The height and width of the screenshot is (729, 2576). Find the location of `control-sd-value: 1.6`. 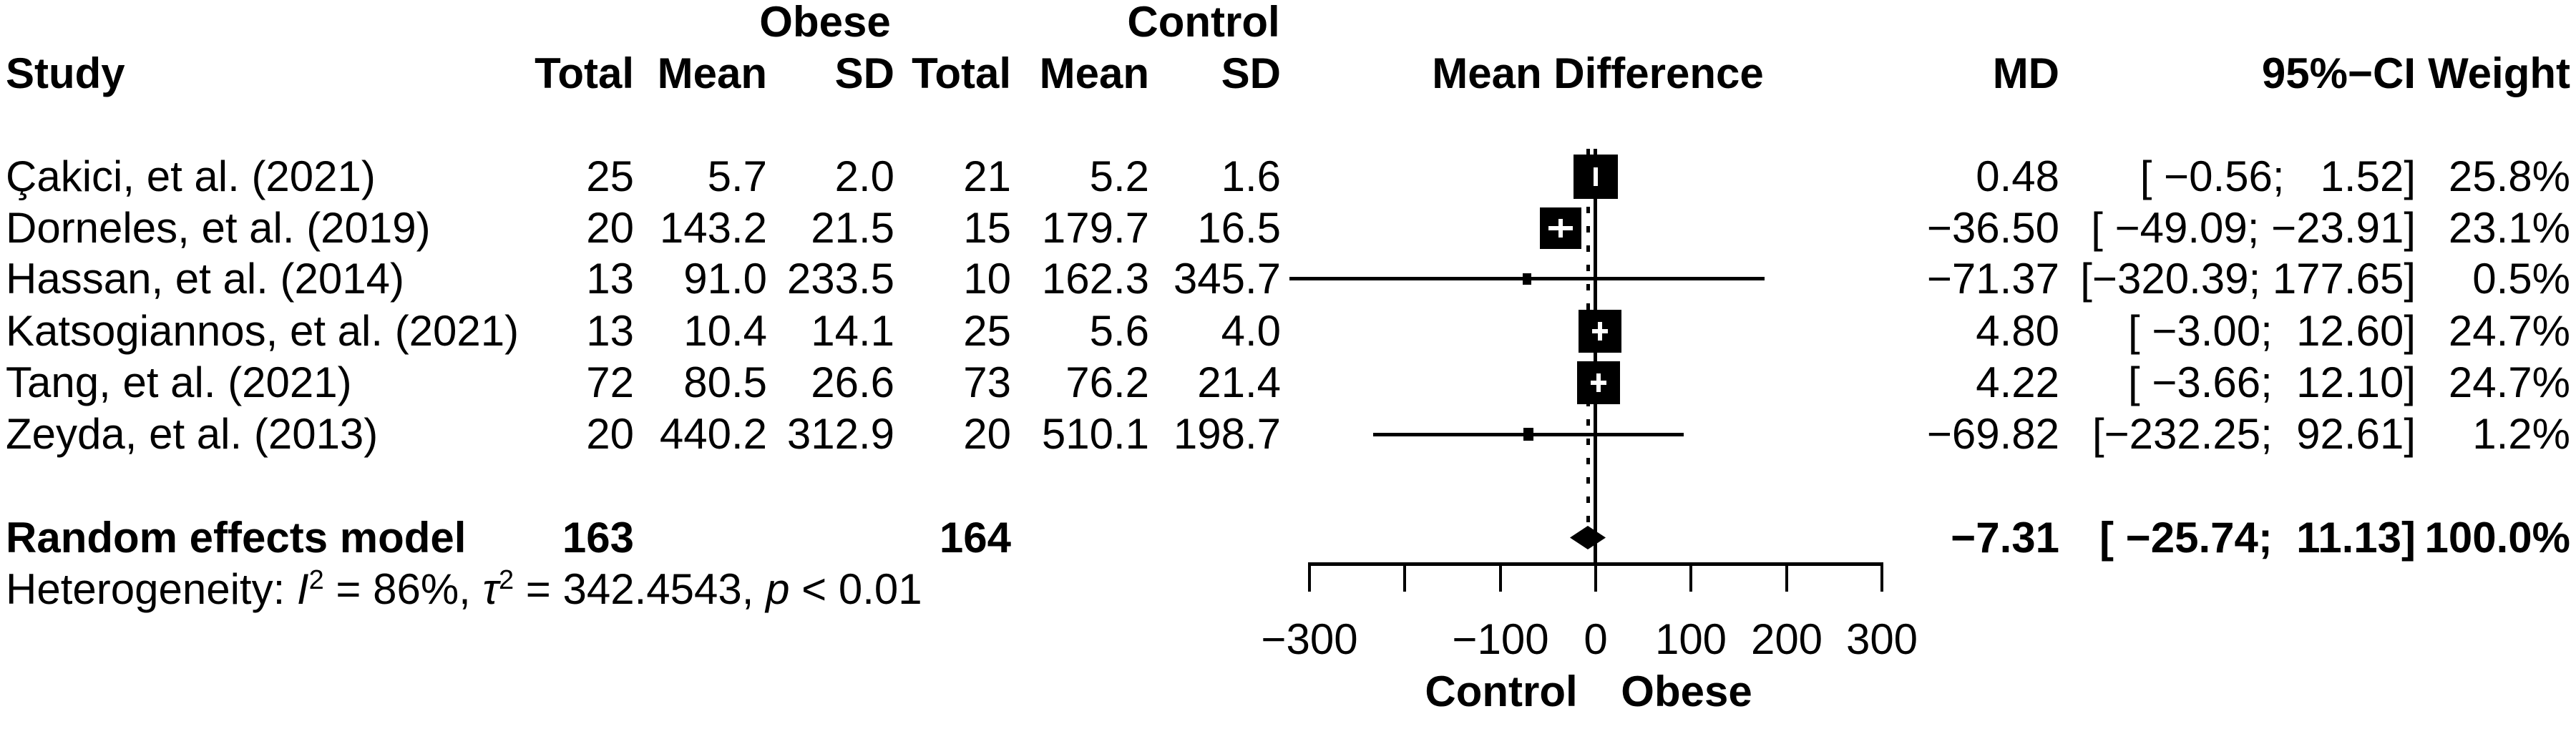

control-sd-value: 1.6 is located at coordinates (1251, 176).